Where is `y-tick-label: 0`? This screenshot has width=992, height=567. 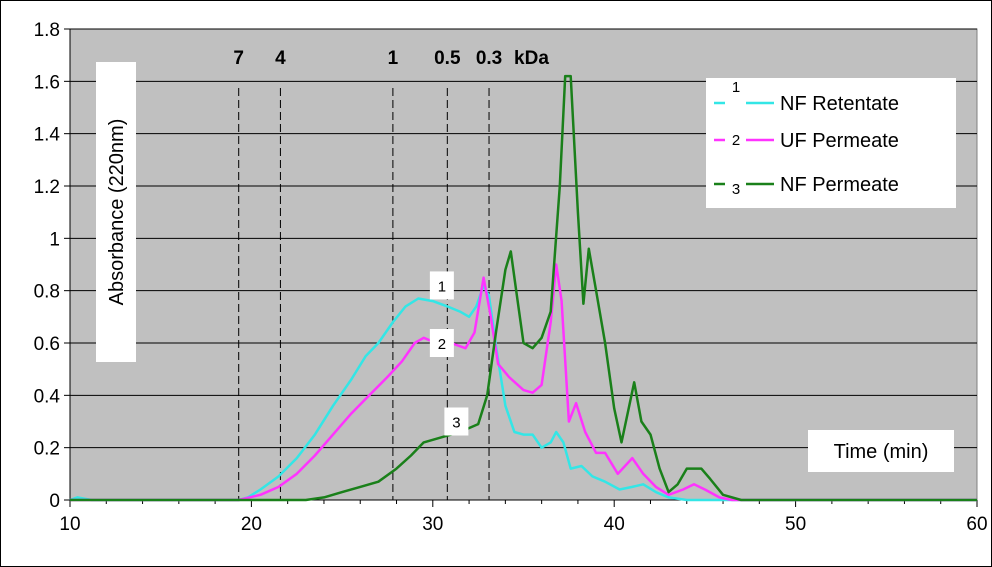 y-tick-label: 0 is located at coordinates (54, 501).